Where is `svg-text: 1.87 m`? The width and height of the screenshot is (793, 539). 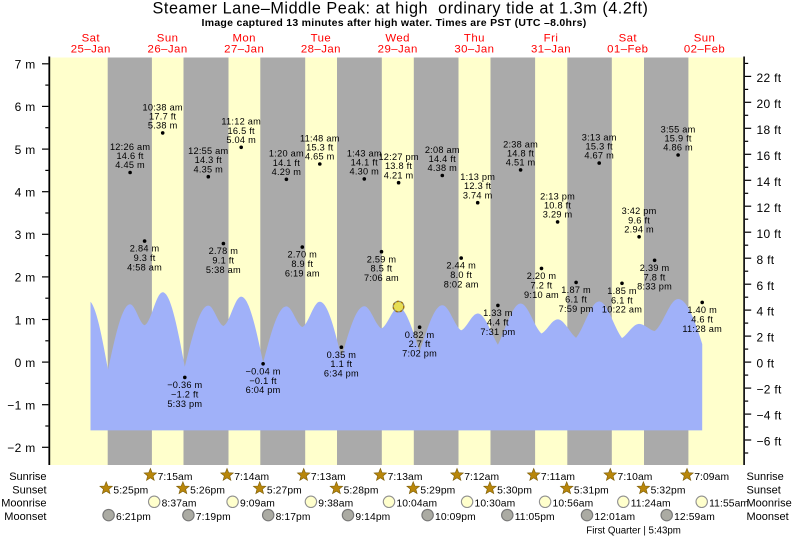
svg-text: 1.87 m is located at coordinates (576, 290).